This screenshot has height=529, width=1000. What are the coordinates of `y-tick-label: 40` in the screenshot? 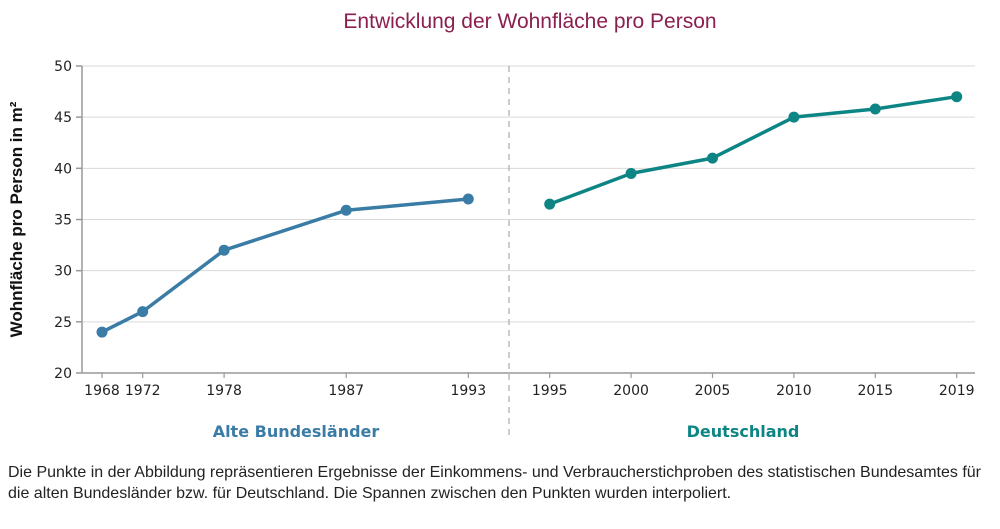 It's located at (63, 169).